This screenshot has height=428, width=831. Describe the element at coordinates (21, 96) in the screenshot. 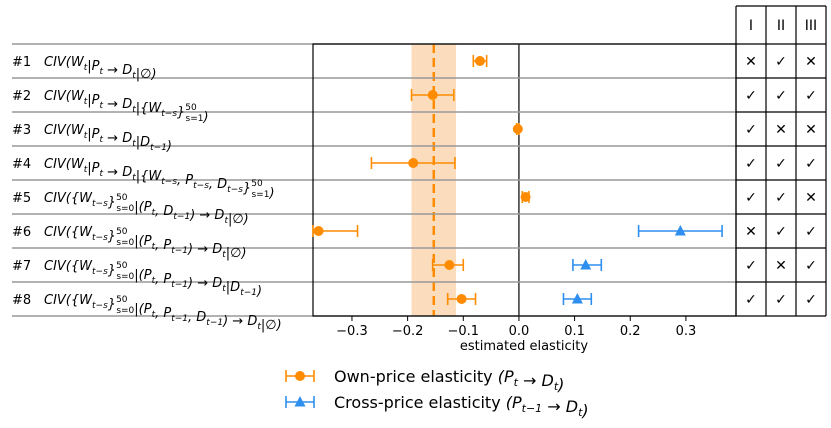

I see `row-id: #2` at that location.